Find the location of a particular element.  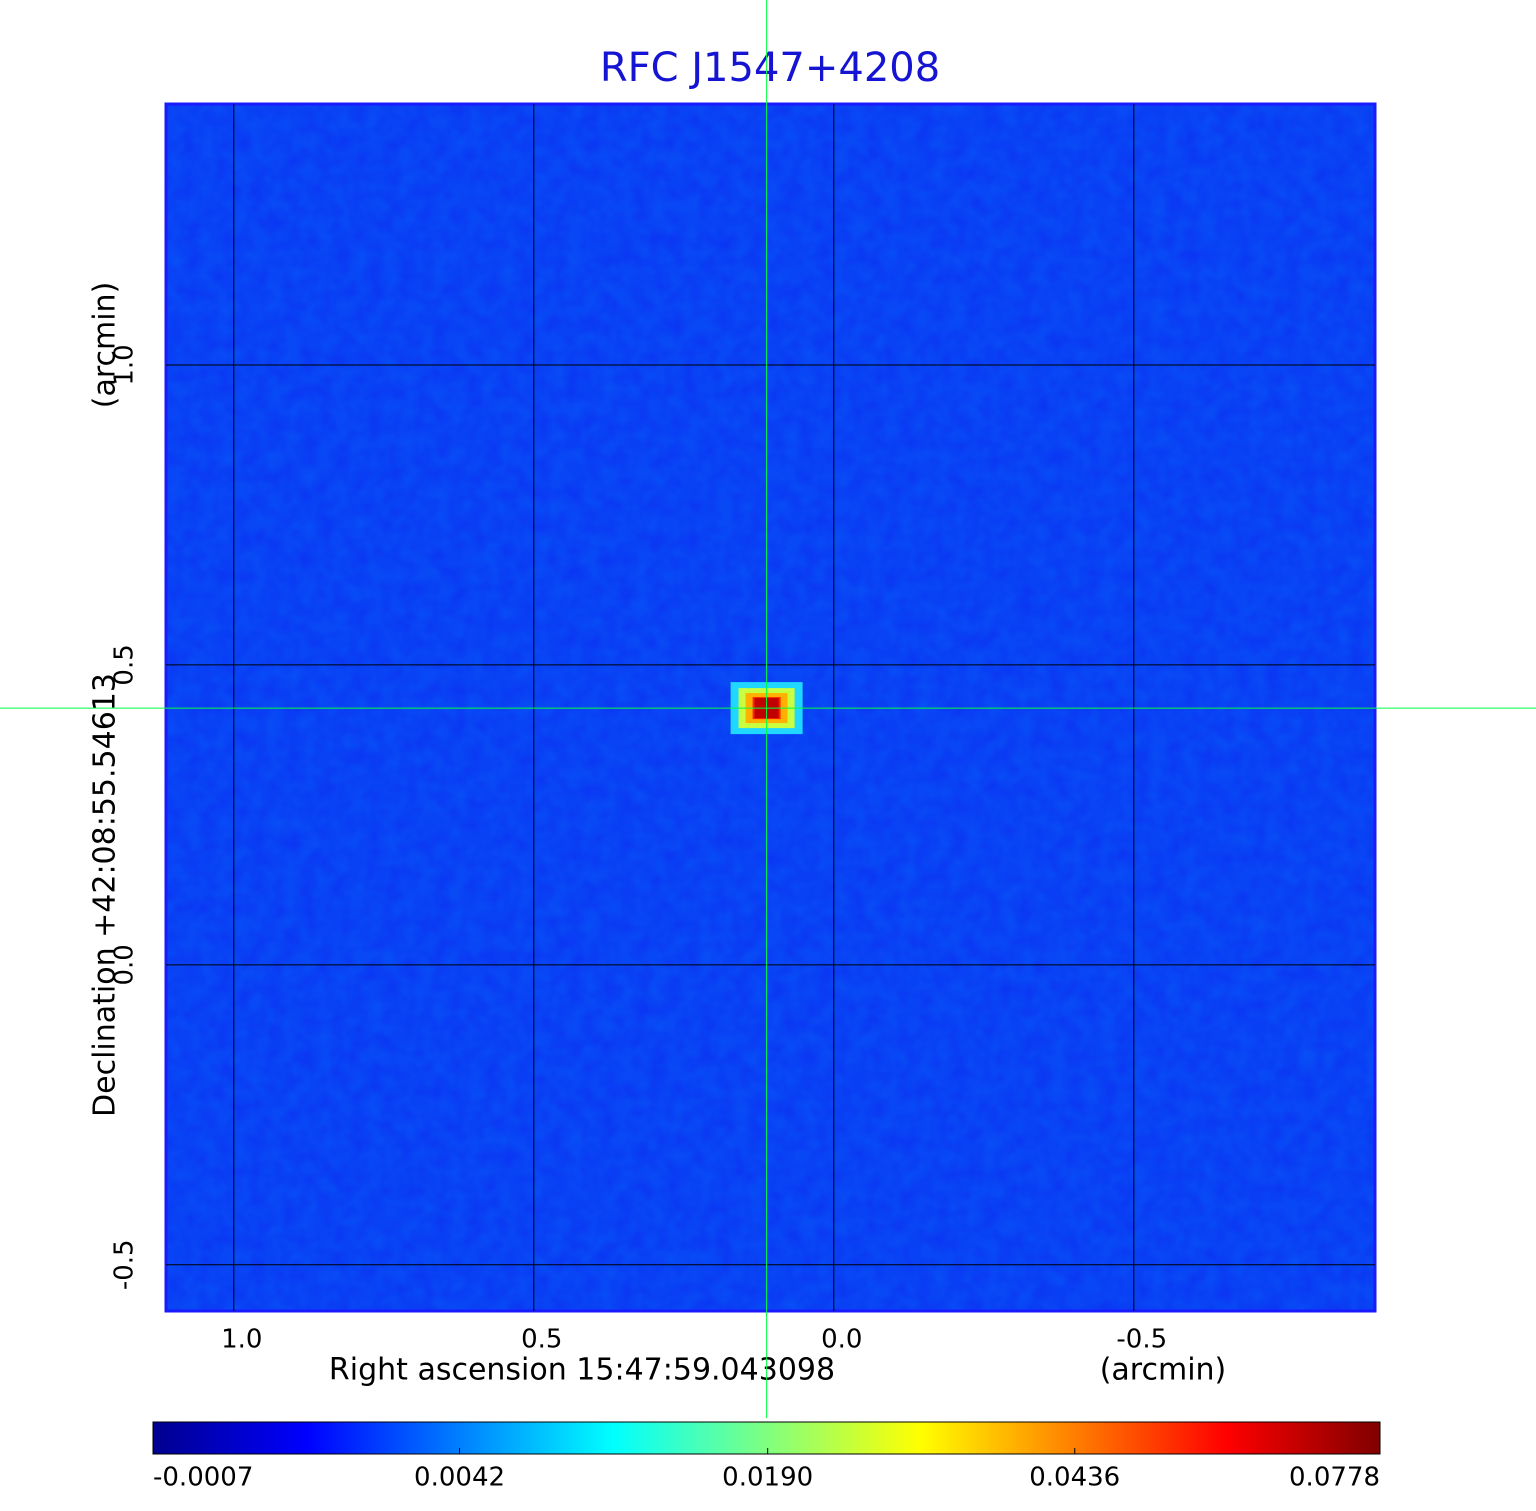

x-tick-label: 0.5 is located at coordinates (541, 1340).